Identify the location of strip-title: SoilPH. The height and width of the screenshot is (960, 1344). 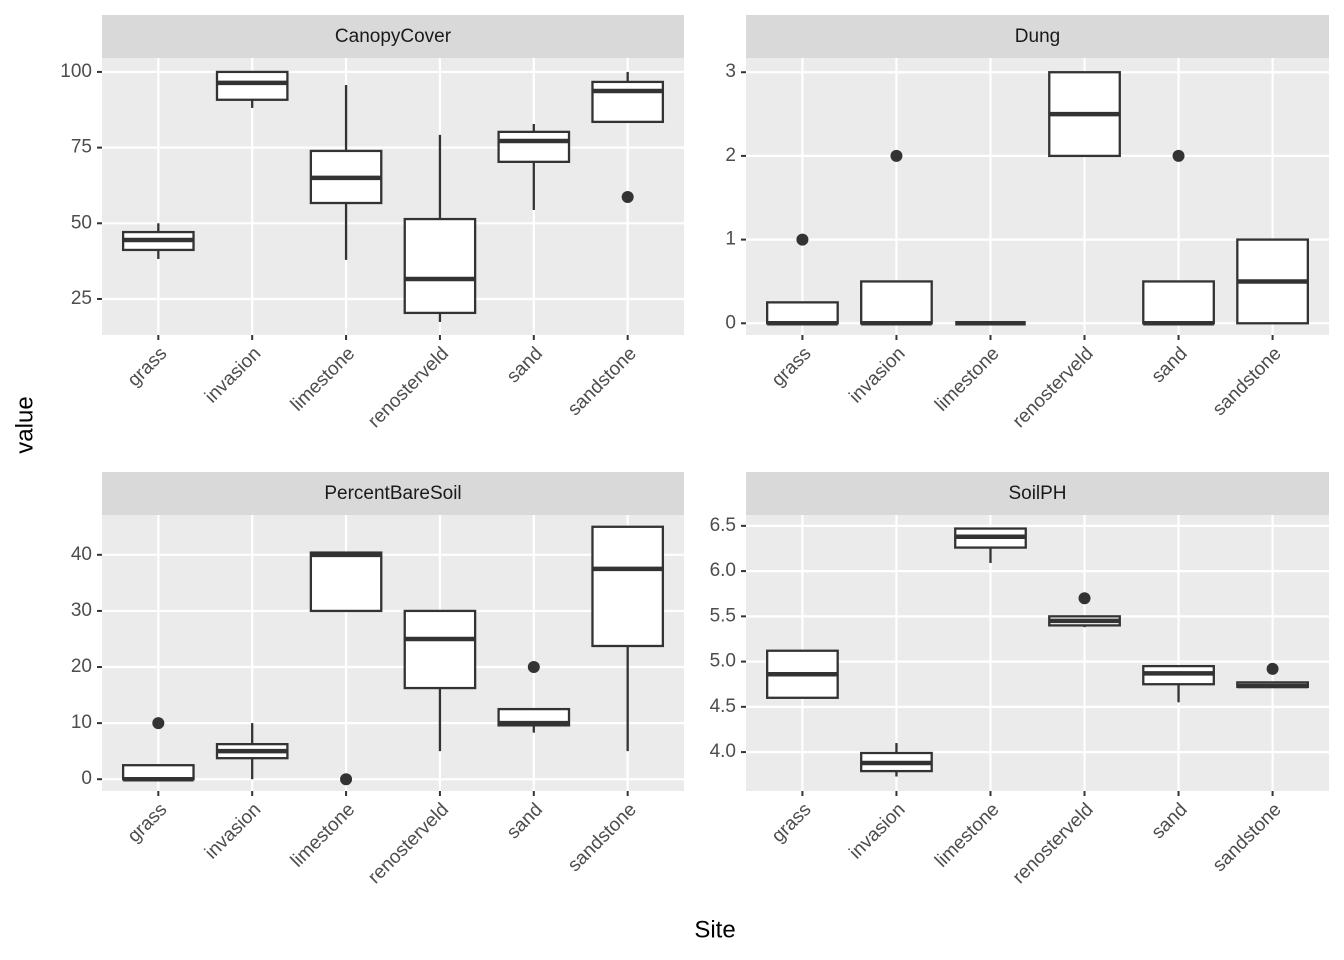
(1037, 493).